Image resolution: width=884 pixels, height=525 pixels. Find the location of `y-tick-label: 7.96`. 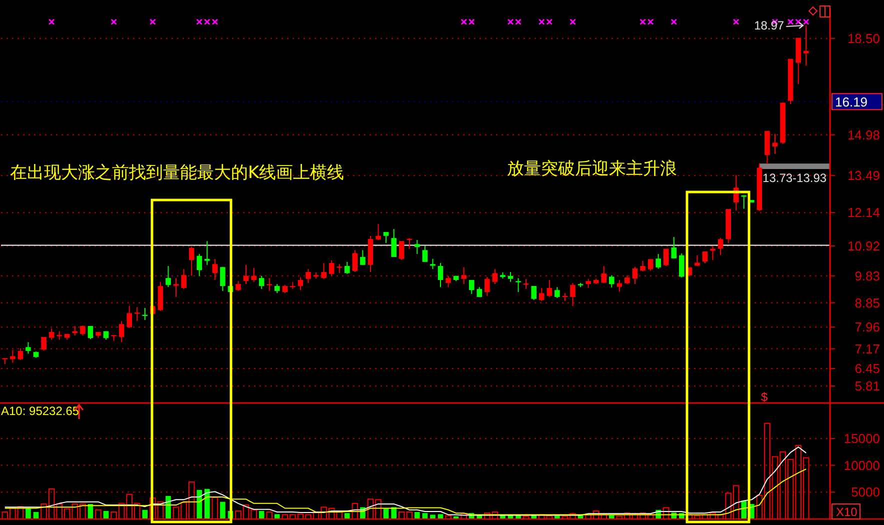

y-tick-label: 7.96 is located at coordinates (867, 327).